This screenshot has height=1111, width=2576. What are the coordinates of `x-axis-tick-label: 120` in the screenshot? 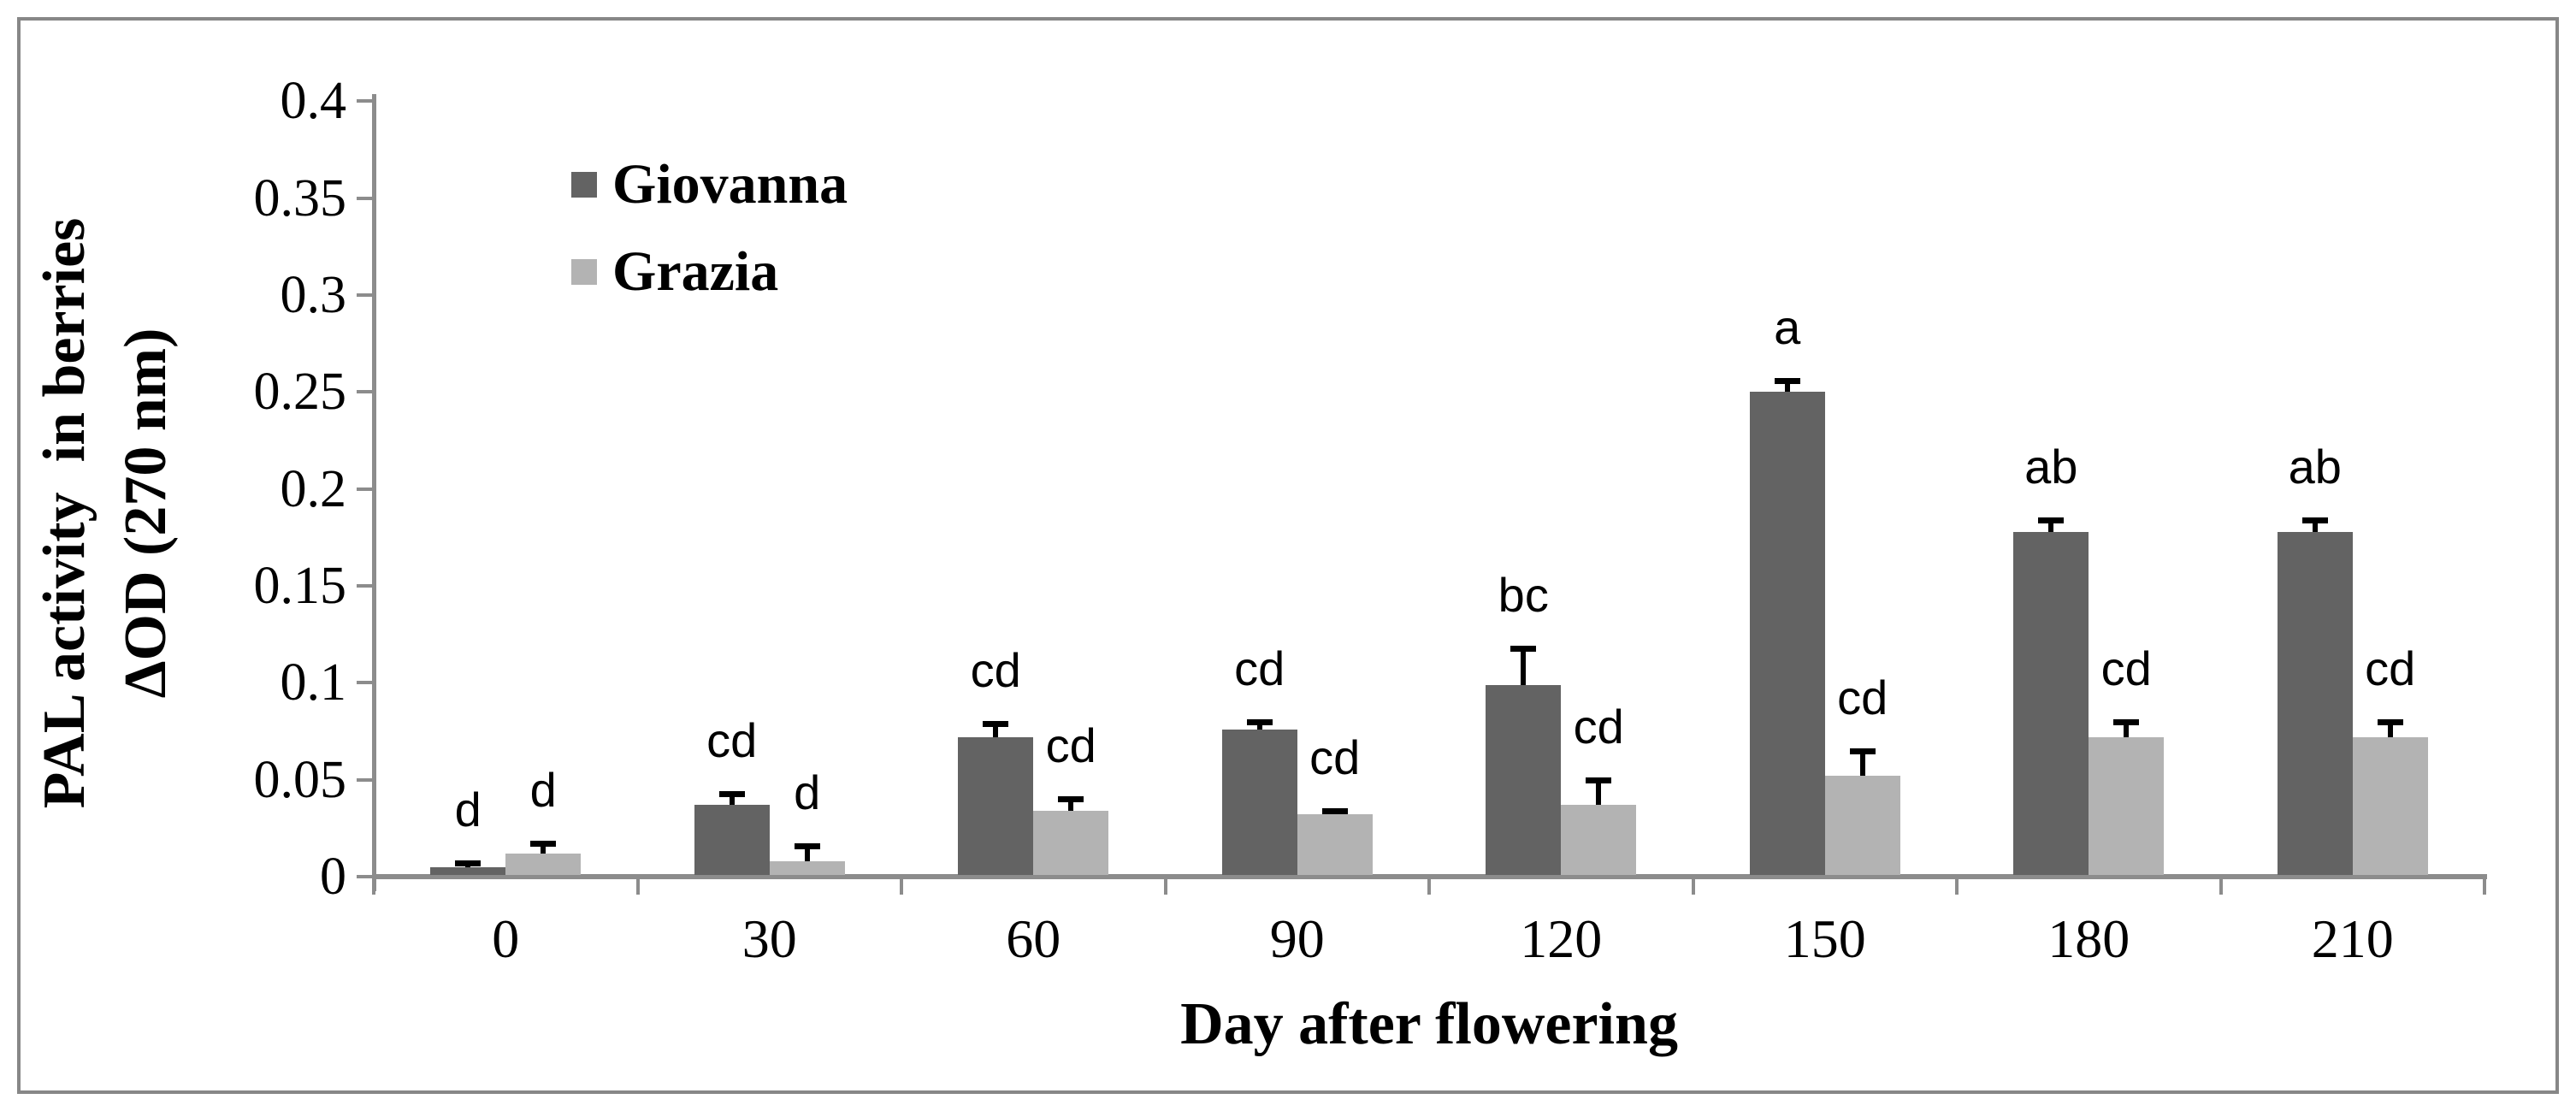 It's located at (1561, 939).